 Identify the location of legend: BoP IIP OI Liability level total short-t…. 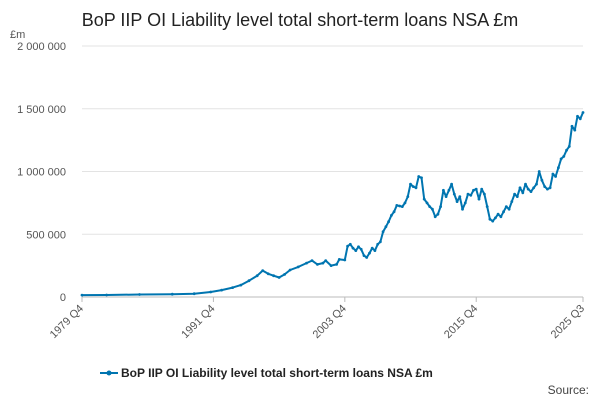
(266, 373).